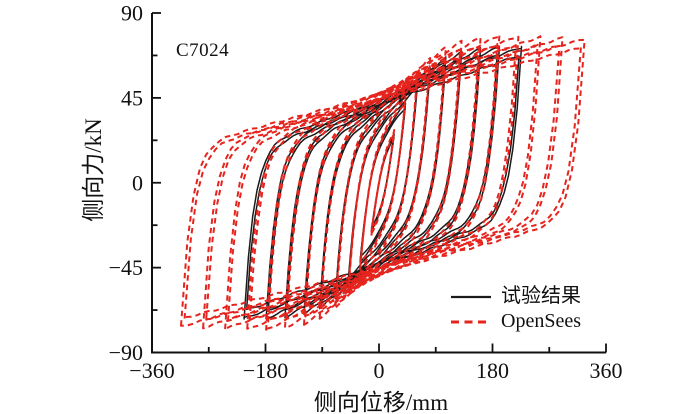 Image resolution: width=700 pixels, height=414 pixels. What do you see at coordinates (126, 352) in the screenshot?
I see `y-tick-label: −90` at bounding box center [126, 352].